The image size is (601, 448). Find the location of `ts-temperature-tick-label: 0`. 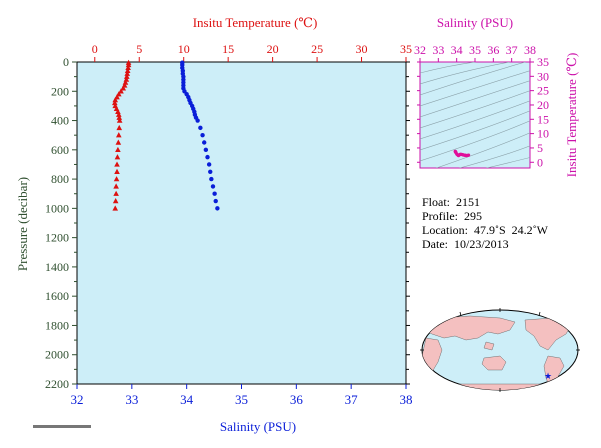

ts-temperature-tick-label: 0 is located at coordinates (540, 162).